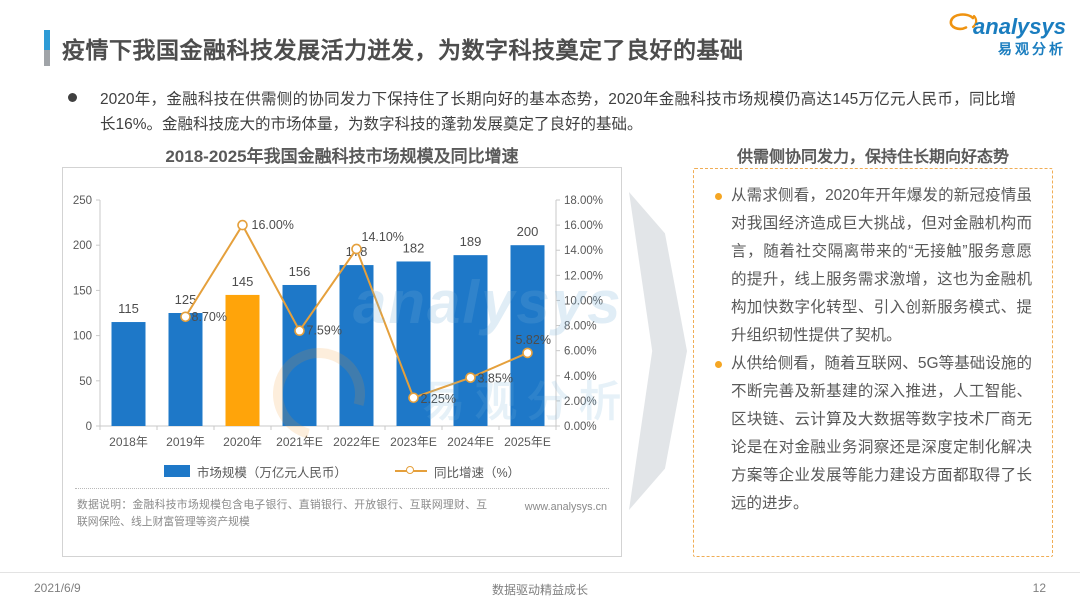 The image size is (1080, 608). I want to click on svg-text: 8.70%, so click(209, 317).